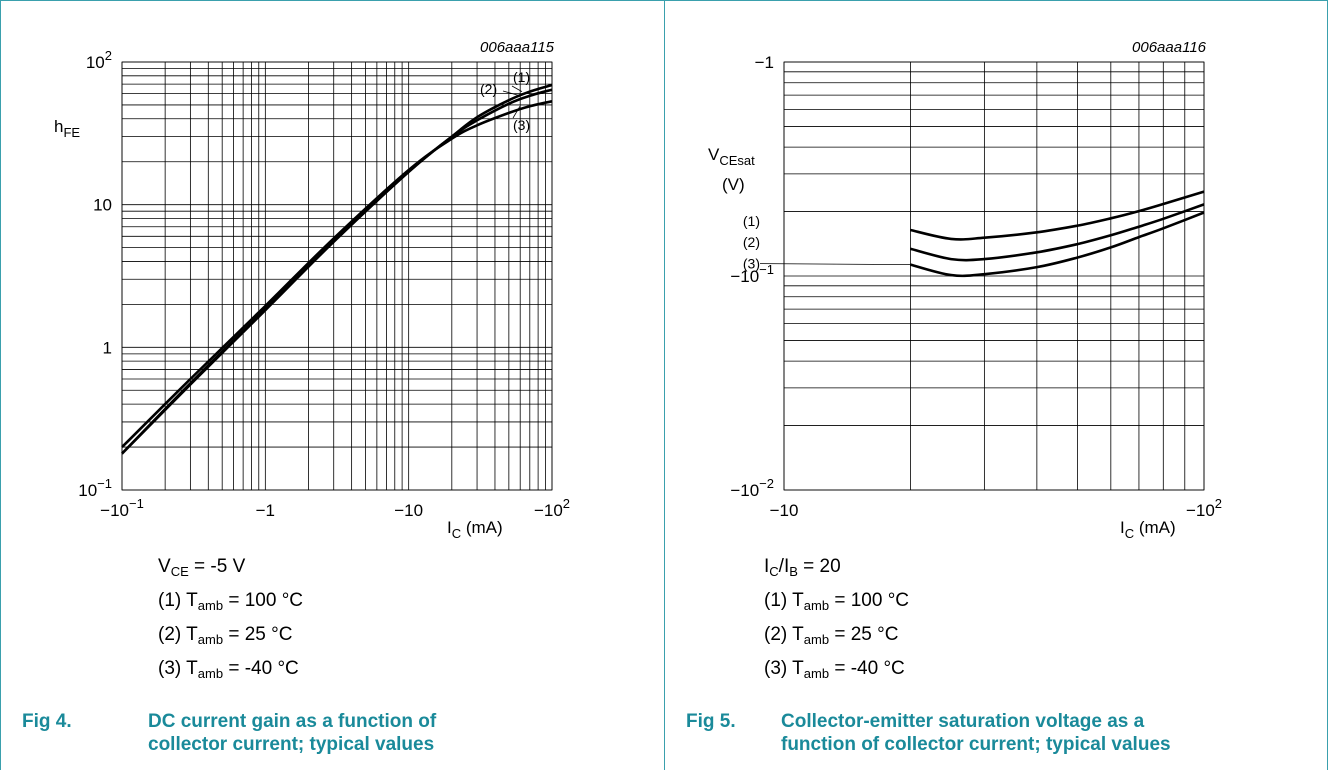 Image resolution: width=1328 pixels, height=770 pixels. What do you see at coordinates (733, 184) in the screenshot?
I see `y-axis-unit: (V)` at bounding box center [733, 184].